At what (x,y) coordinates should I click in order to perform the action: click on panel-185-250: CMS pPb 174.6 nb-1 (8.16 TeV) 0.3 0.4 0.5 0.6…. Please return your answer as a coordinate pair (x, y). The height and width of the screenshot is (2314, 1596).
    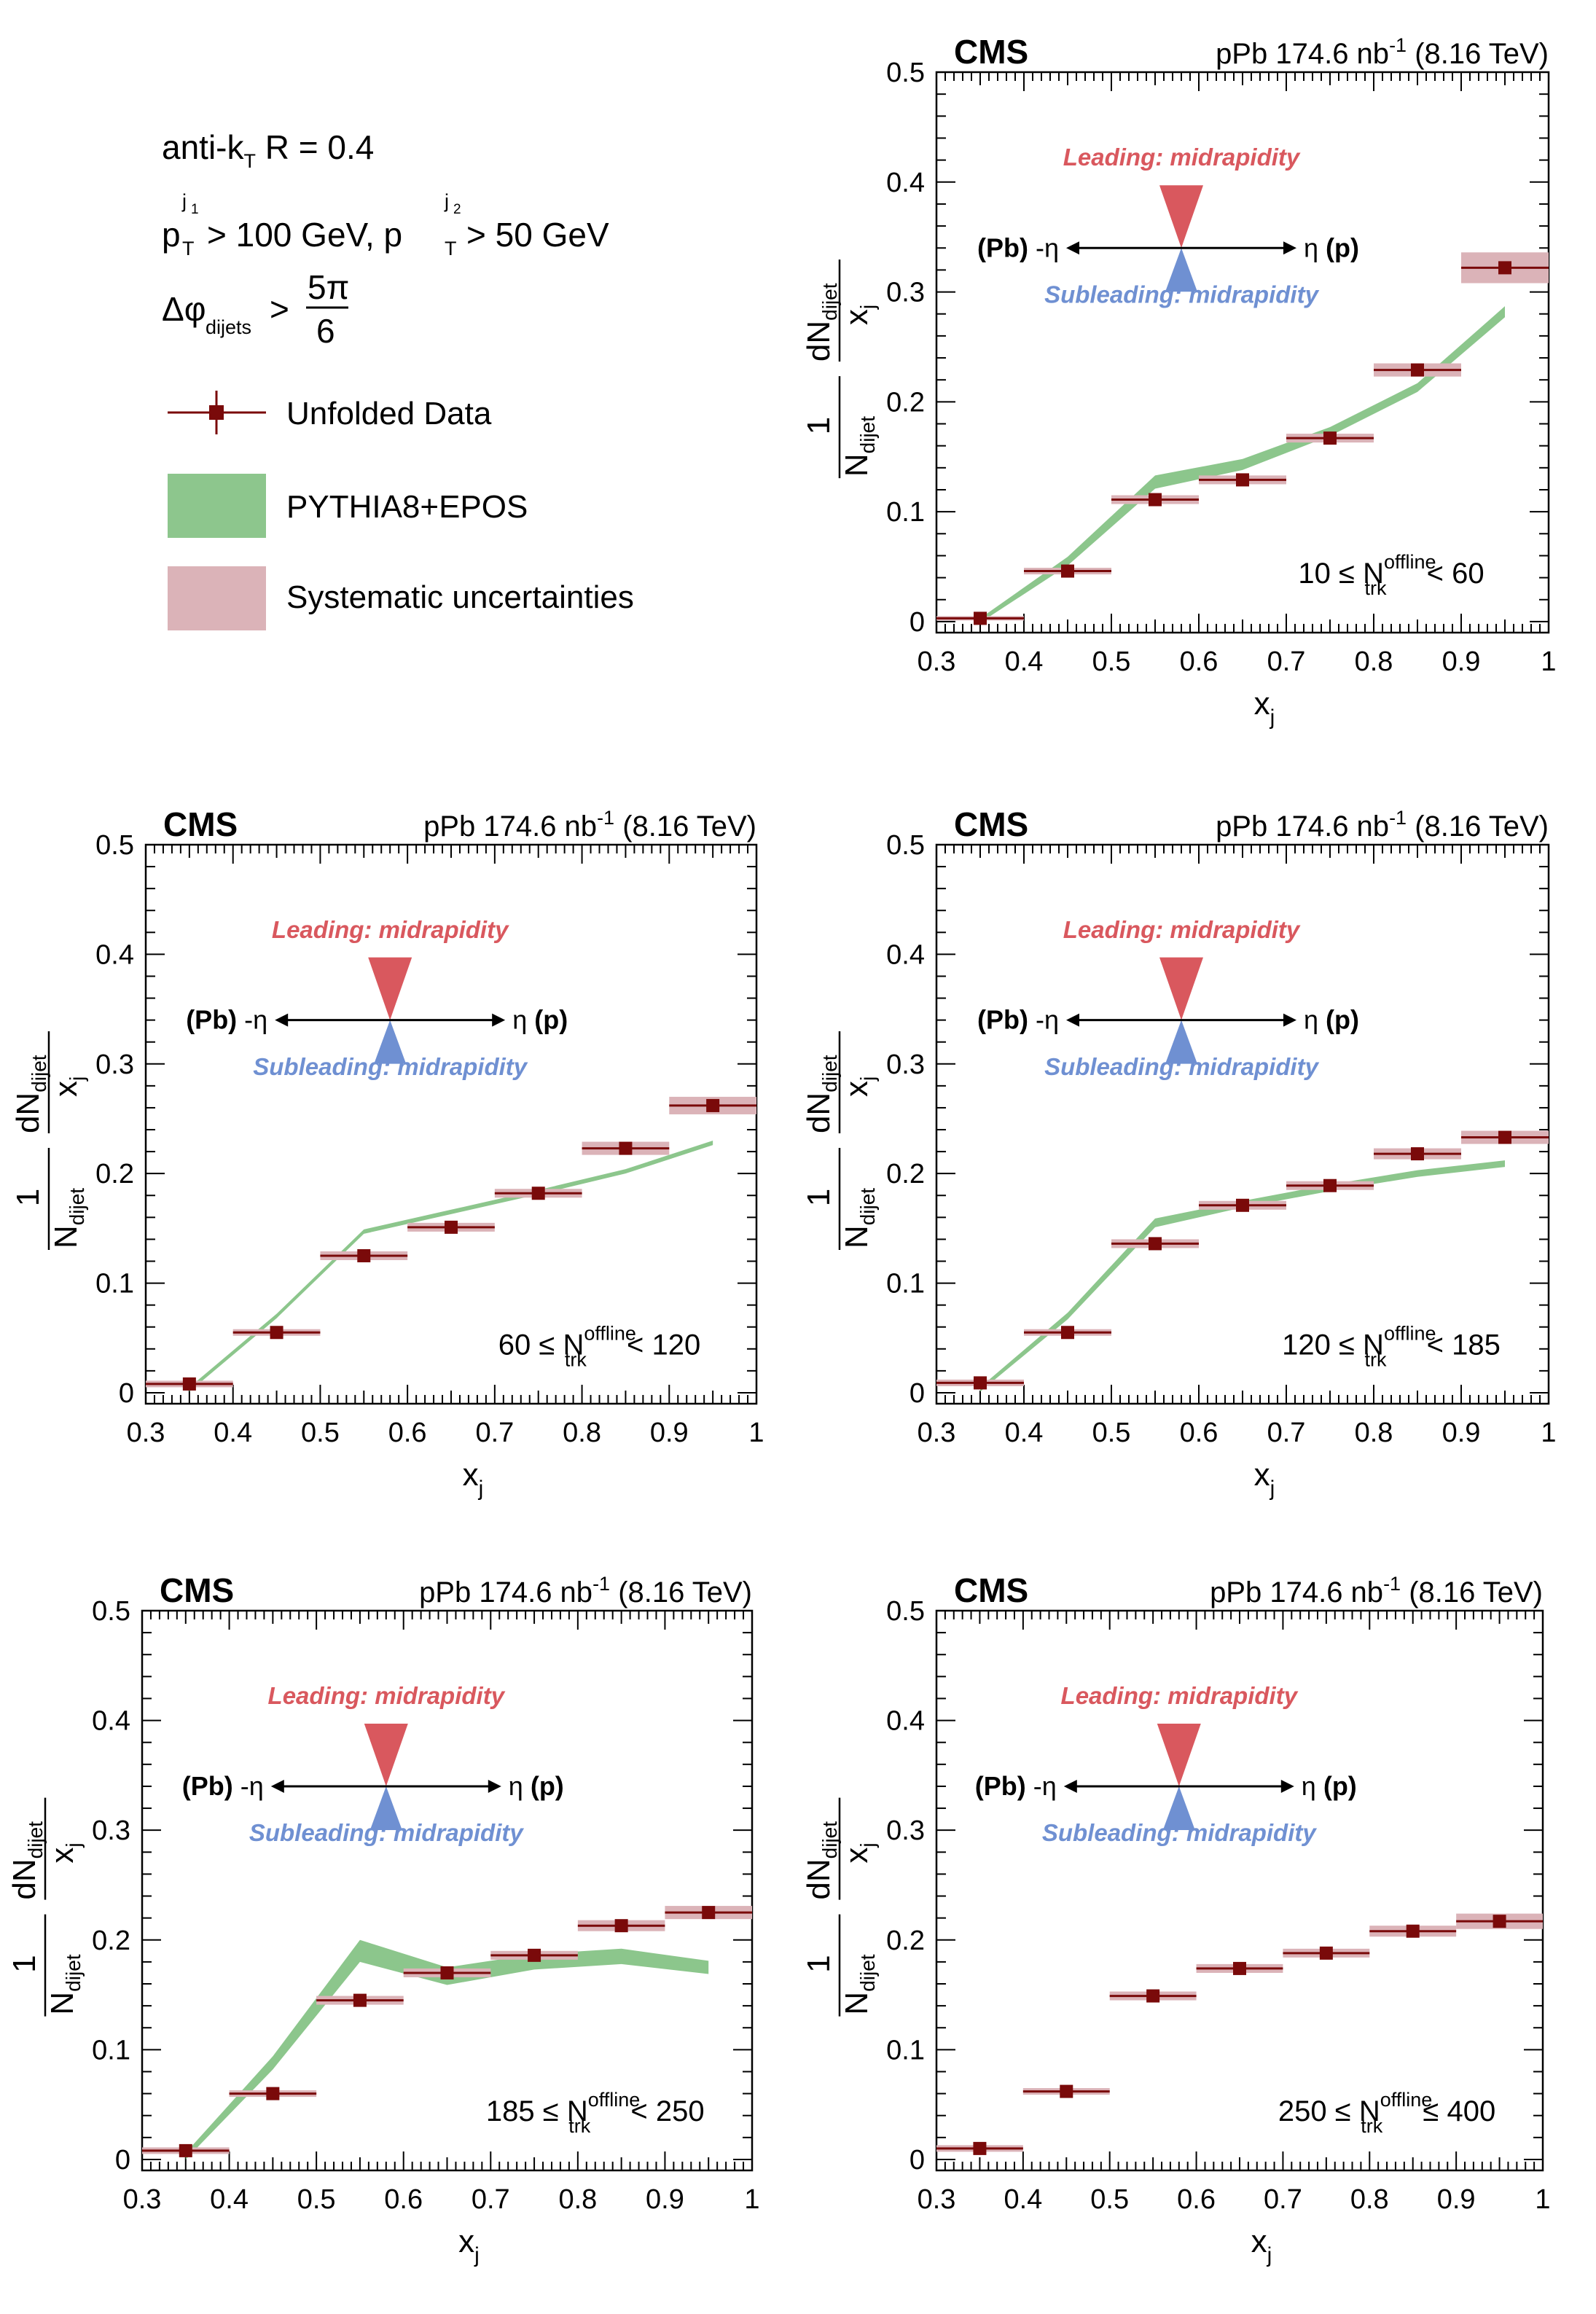
    Looking at the image, I should click on (383, 1919).